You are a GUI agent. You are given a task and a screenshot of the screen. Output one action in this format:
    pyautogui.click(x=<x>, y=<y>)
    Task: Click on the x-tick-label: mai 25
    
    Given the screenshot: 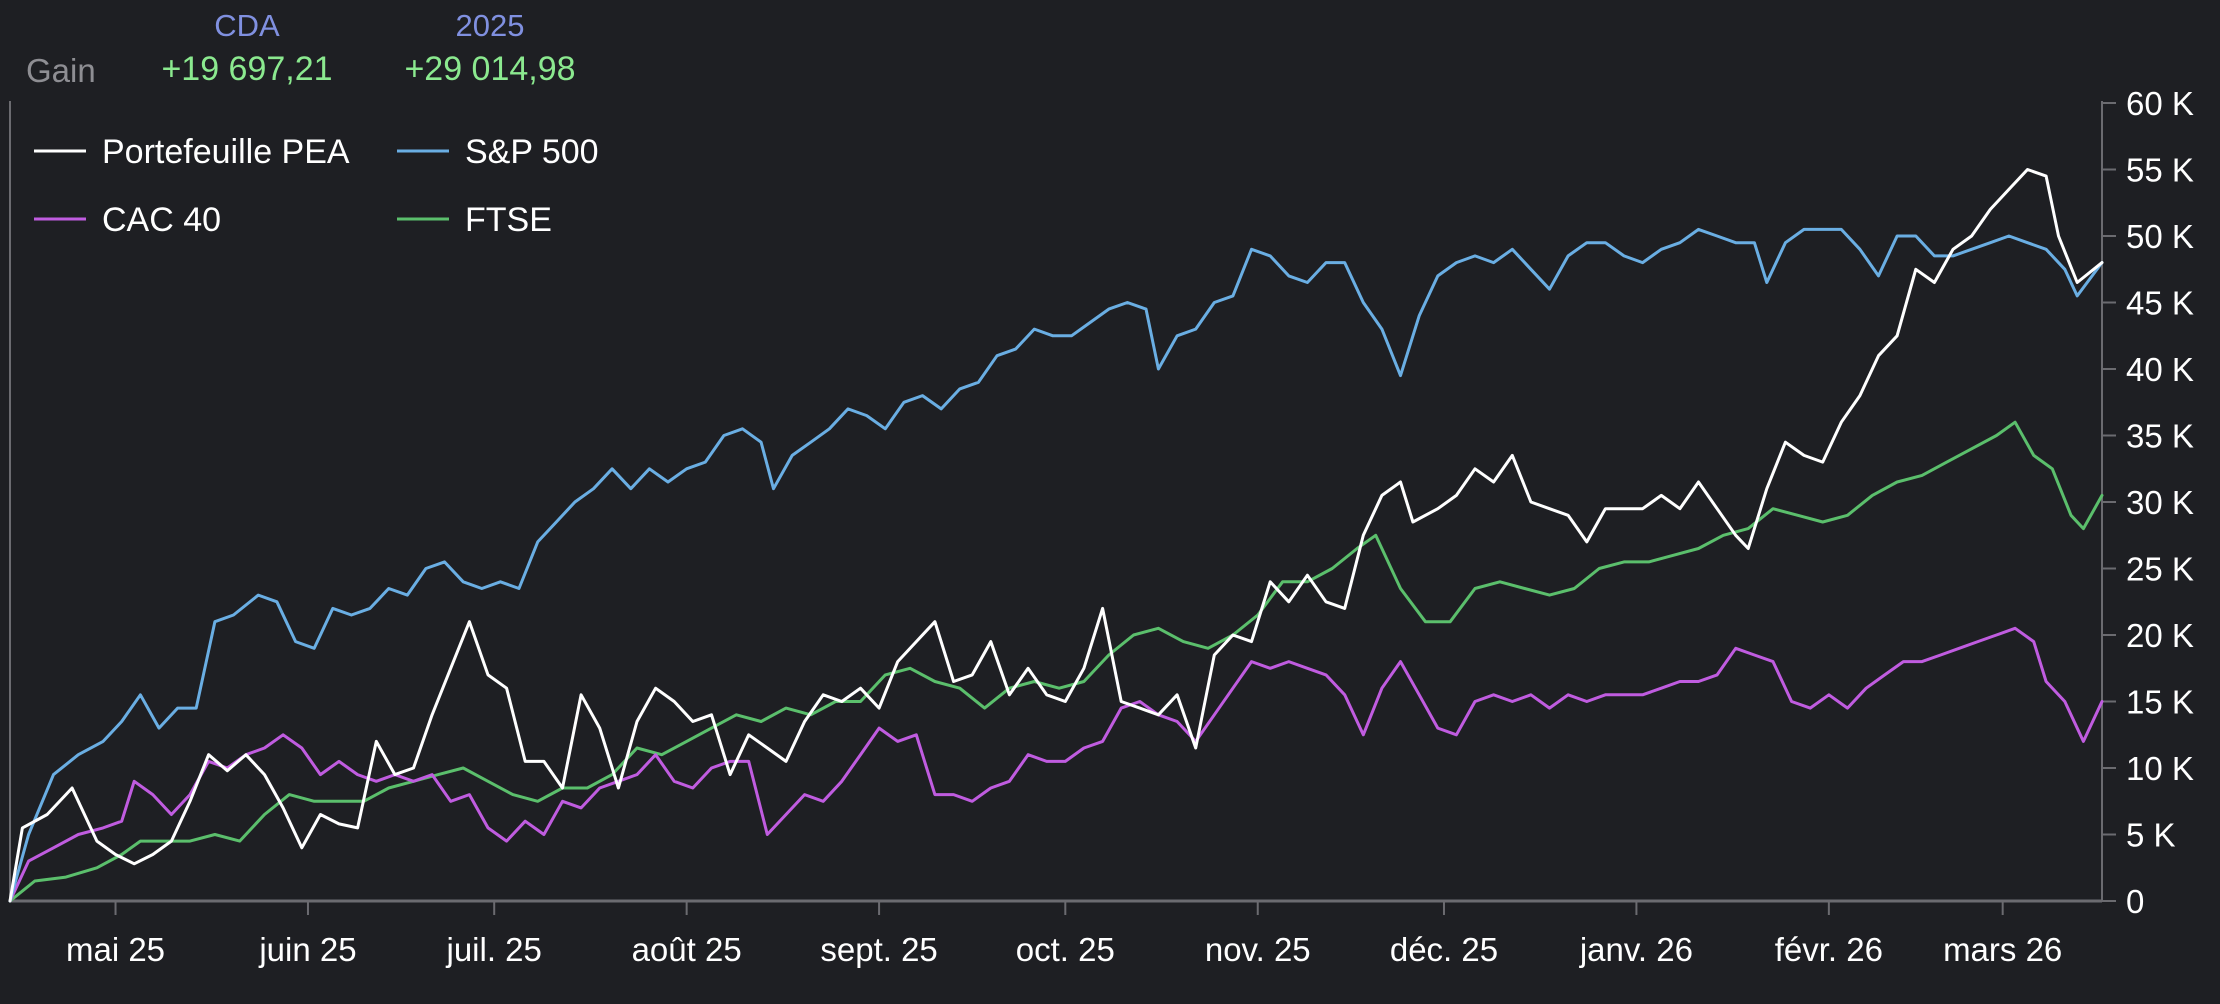 What is the action you would take?
    pyautogui.click(x=115, y=949)
    